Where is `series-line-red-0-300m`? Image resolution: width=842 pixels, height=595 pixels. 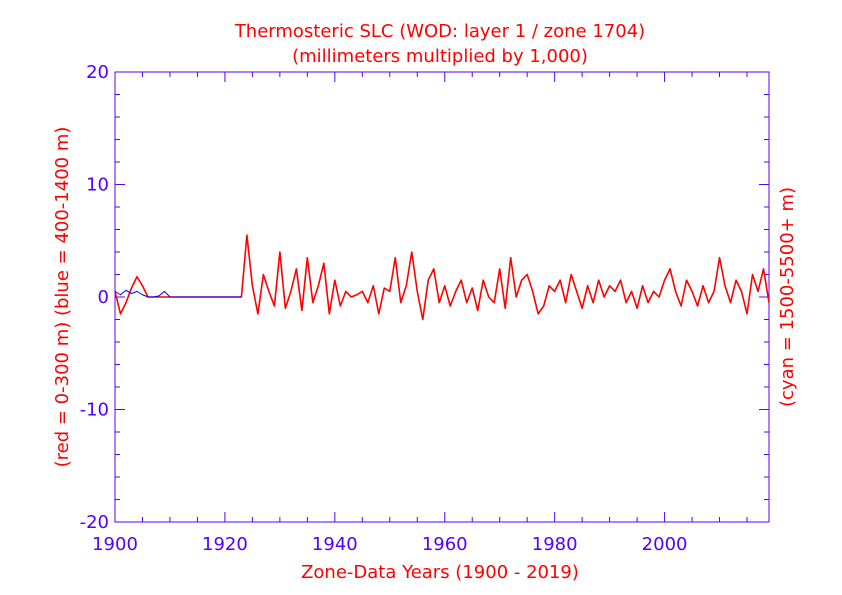
series-line-red-0-300m is located at coordinates (442, 277).